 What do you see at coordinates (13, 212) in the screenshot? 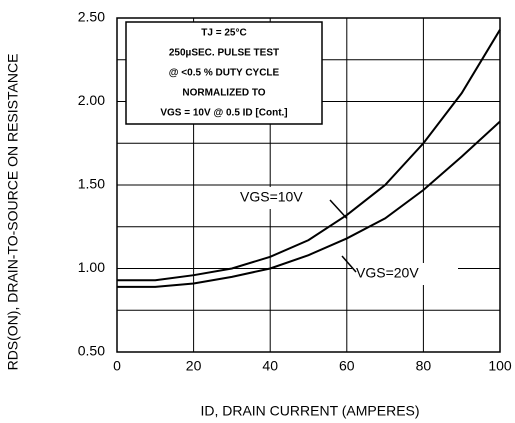
I see `y-axis-label: RDS(ON), DRAIN-TO-SOURCE ON RESISTANCE` at bounding box center [13, 212].